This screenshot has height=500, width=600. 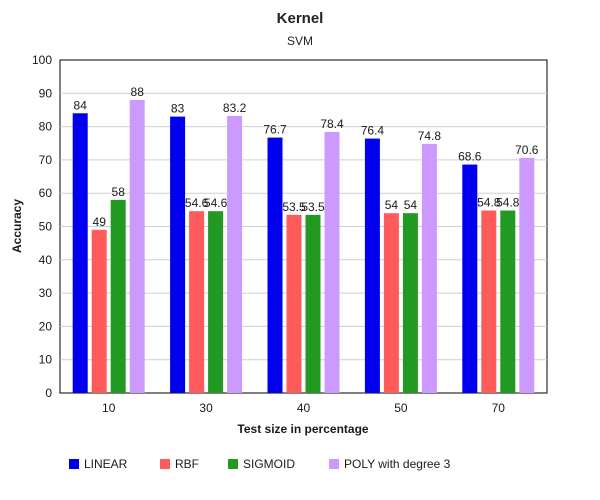 I want to click on x-tick-label: 10, so click(x=109, y=408).